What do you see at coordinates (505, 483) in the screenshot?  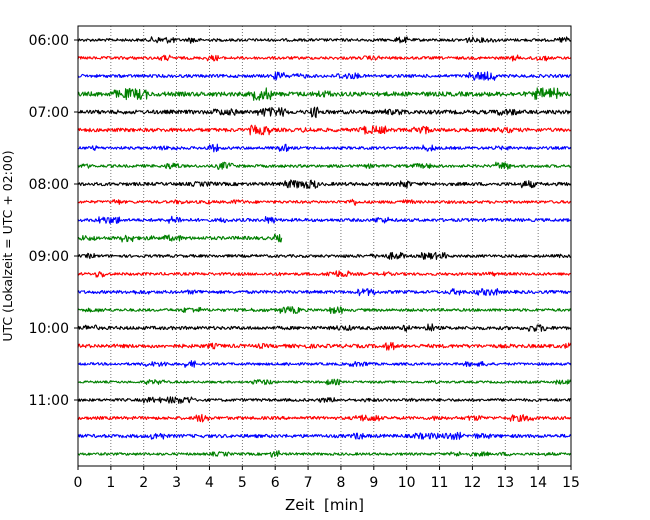 I see `x-tick-label: 13` at bounding box center [505, 483].